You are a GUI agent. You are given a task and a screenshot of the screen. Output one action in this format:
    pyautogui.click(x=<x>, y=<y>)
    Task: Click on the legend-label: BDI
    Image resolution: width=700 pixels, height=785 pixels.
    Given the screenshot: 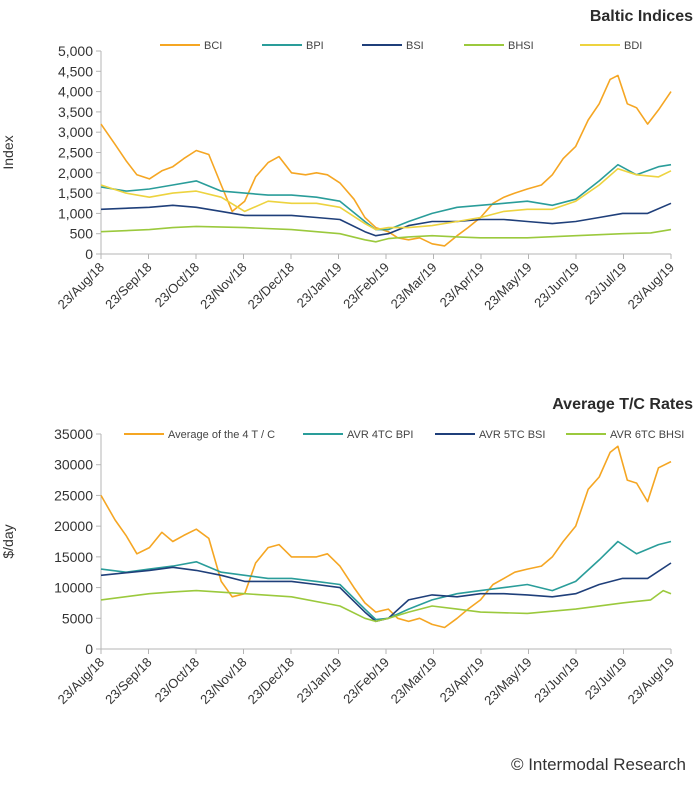 What is the action you would take?
    pyautogui.click(x=633, y=46)
    